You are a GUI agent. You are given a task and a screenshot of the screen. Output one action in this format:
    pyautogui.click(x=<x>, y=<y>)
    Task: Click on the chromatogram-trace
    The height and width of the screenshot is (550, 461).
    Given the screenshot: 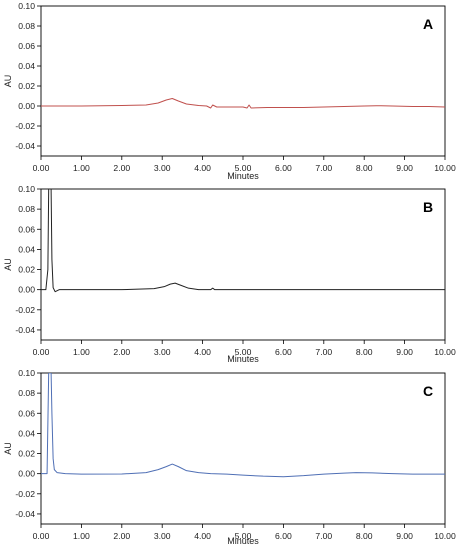 What is the action you would take?
    pyautogui.click(x=243, y=103)
    